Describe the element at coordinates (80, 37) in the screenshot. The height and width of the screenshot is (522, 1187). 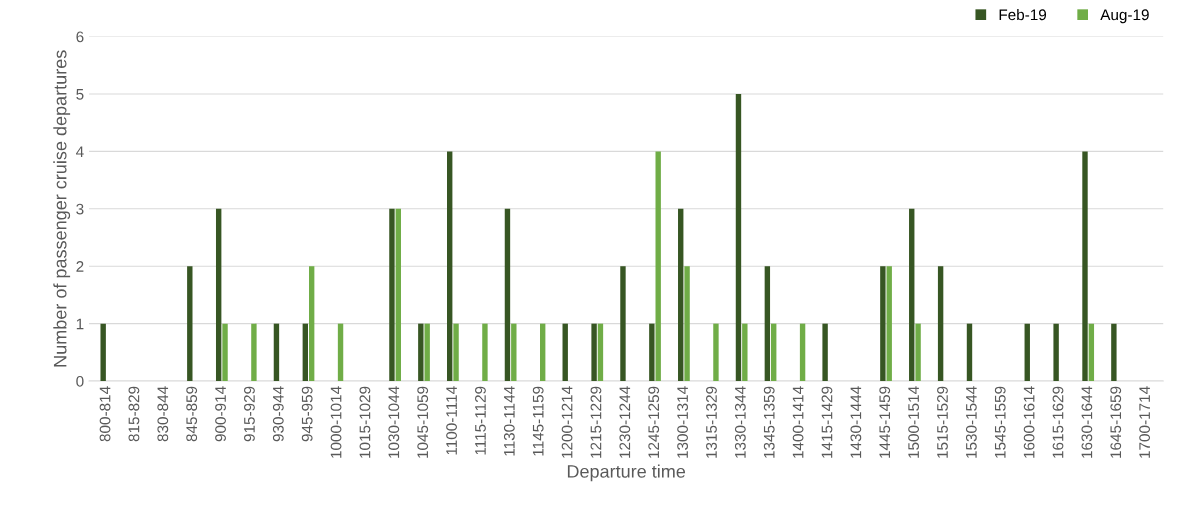
I see `y-tick-label: 6` at that location.